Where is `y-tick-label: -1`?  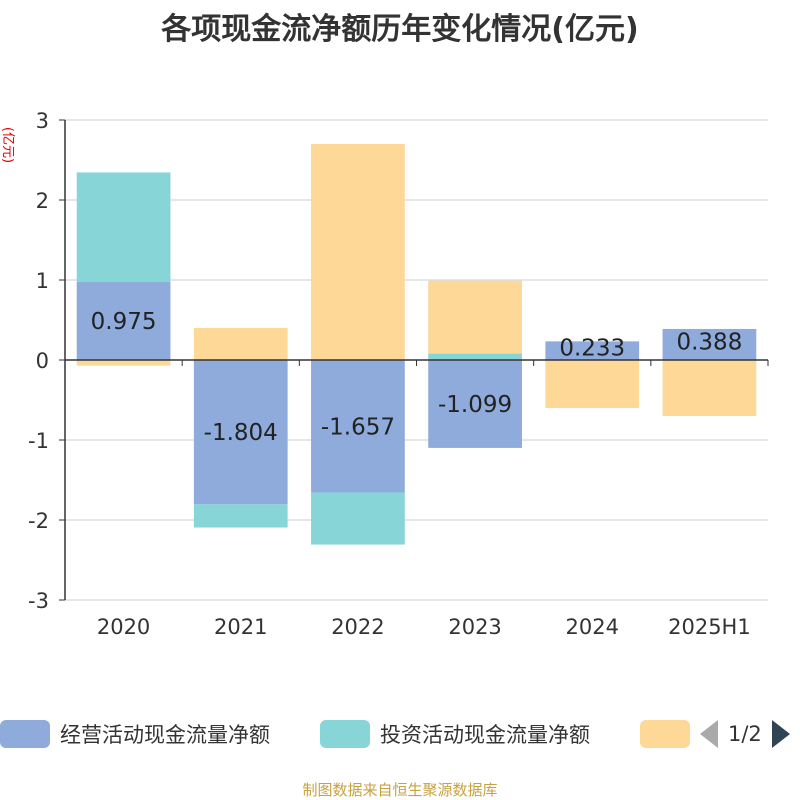
y-tick-label: -1 is located at coordinates (38, 441).